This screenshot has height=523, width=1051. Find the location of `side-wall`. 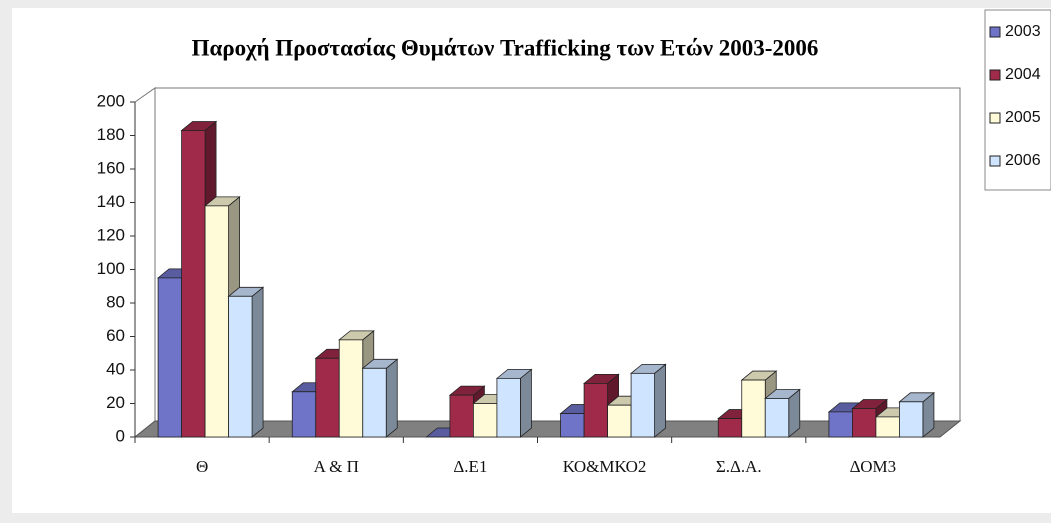

side-wall is located at coordinates (145, 263).